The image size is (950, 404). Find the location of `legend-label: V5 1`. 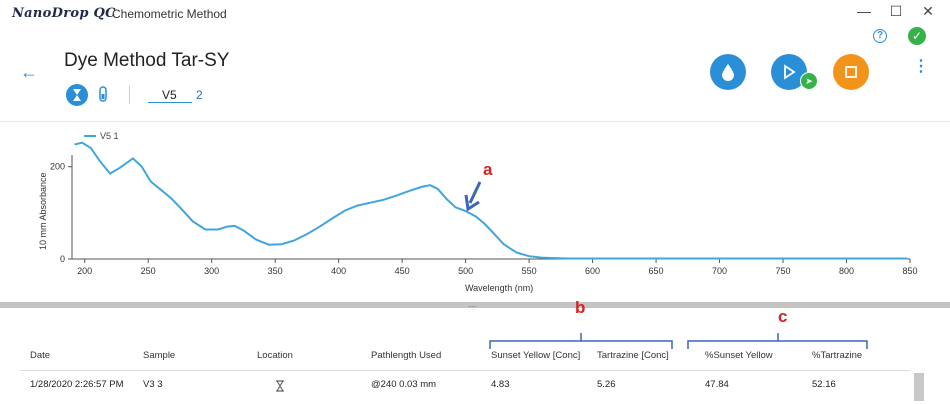

legend-label: V5 1 is located at coordinates (109, 136).